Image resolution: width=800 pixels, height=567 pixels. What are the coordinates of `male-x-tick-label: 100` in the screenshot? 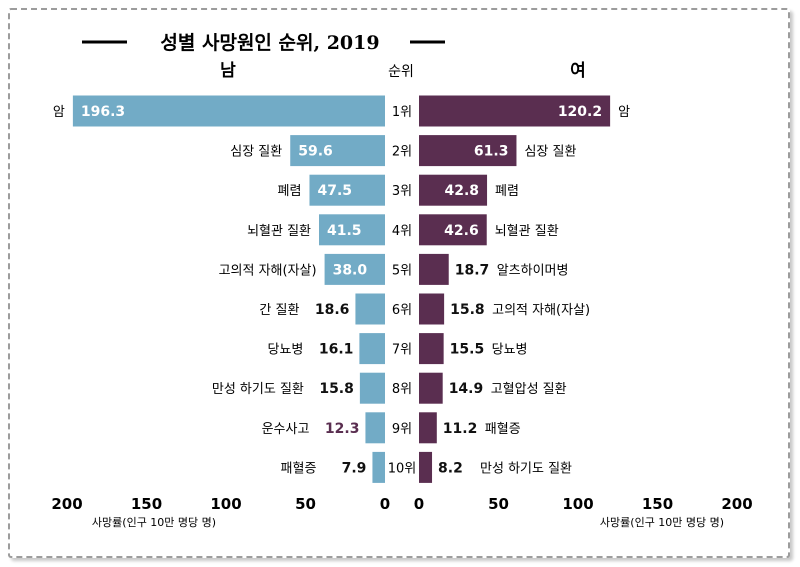 It's located at (225, 504).